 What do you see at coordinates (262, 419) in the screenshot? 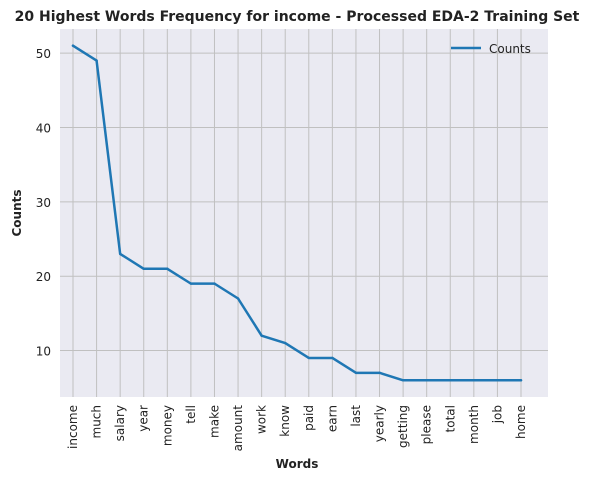
I see `x-tick-label: work` at bounding box center [262, 419].